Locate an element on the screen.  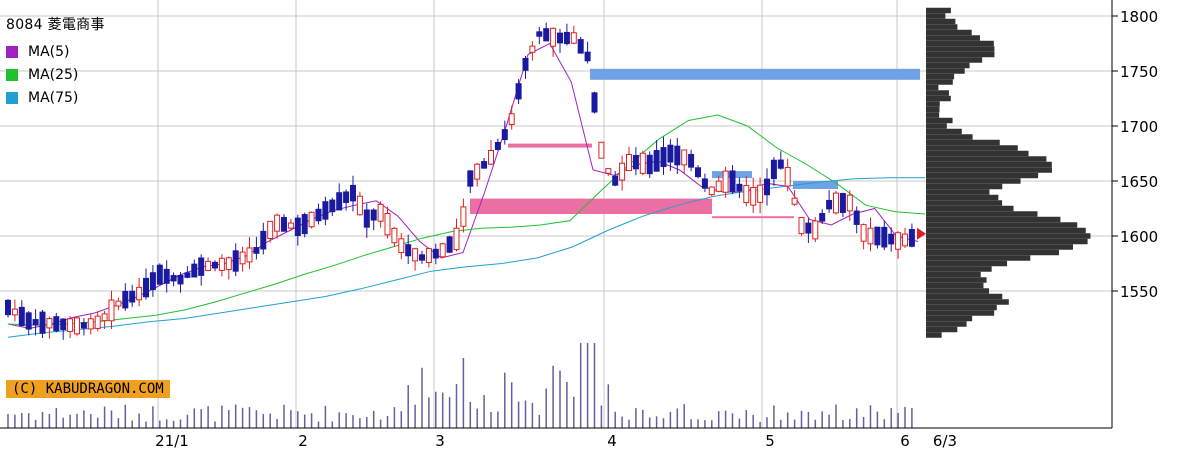
x-tick-label: 4 is located at coordinates (612, 441).